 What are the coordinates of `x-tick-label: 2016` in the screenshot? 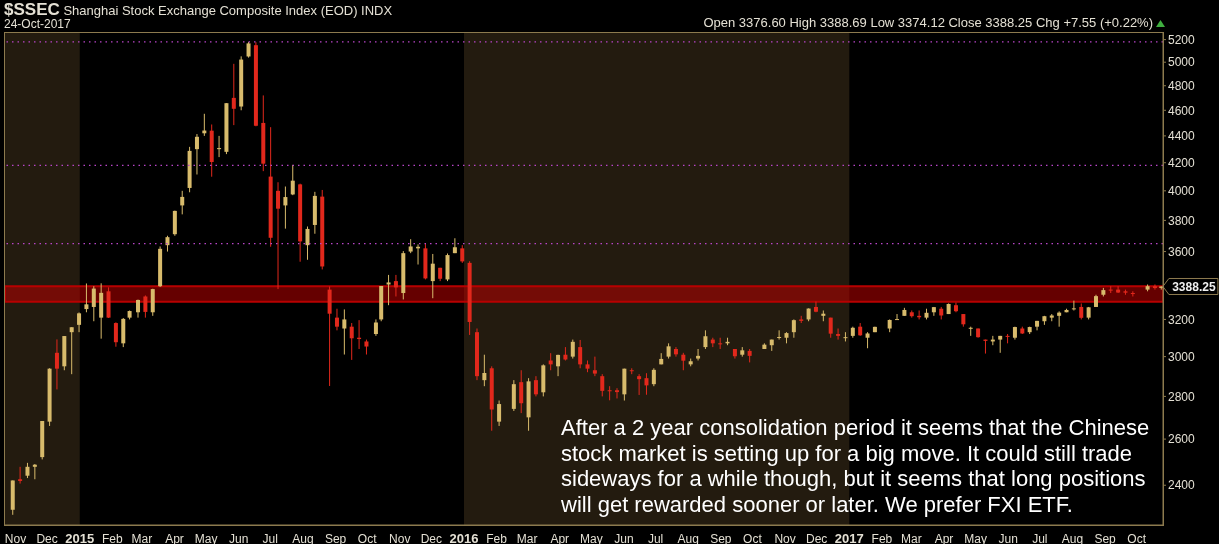 It's located at (464, 537).